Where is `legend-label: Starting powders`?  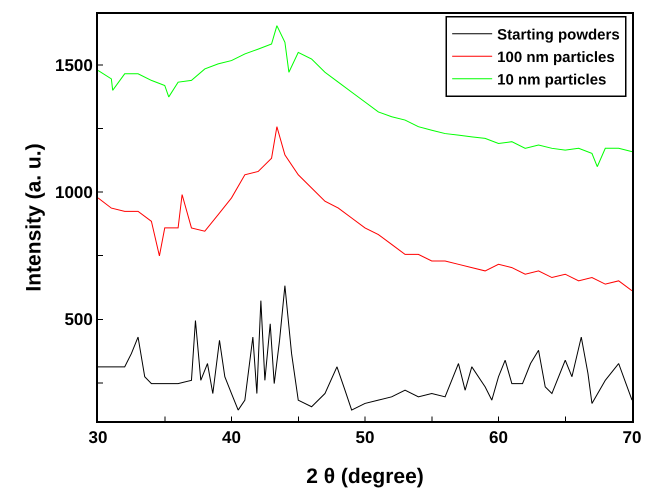 legend-label: Starting powders is located at coordinates (558, 35).